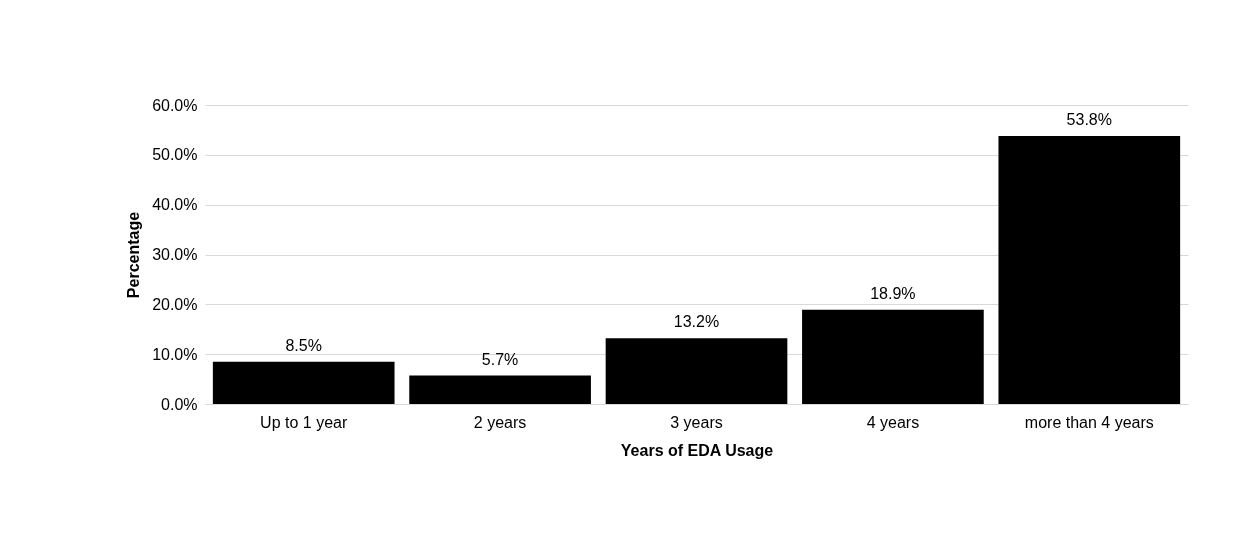 The width and height of the screenshot is (1234, 535). Describe the element at coordinates (500, 359) in the screenshot. I see `data-label: 5.7%` at that location.